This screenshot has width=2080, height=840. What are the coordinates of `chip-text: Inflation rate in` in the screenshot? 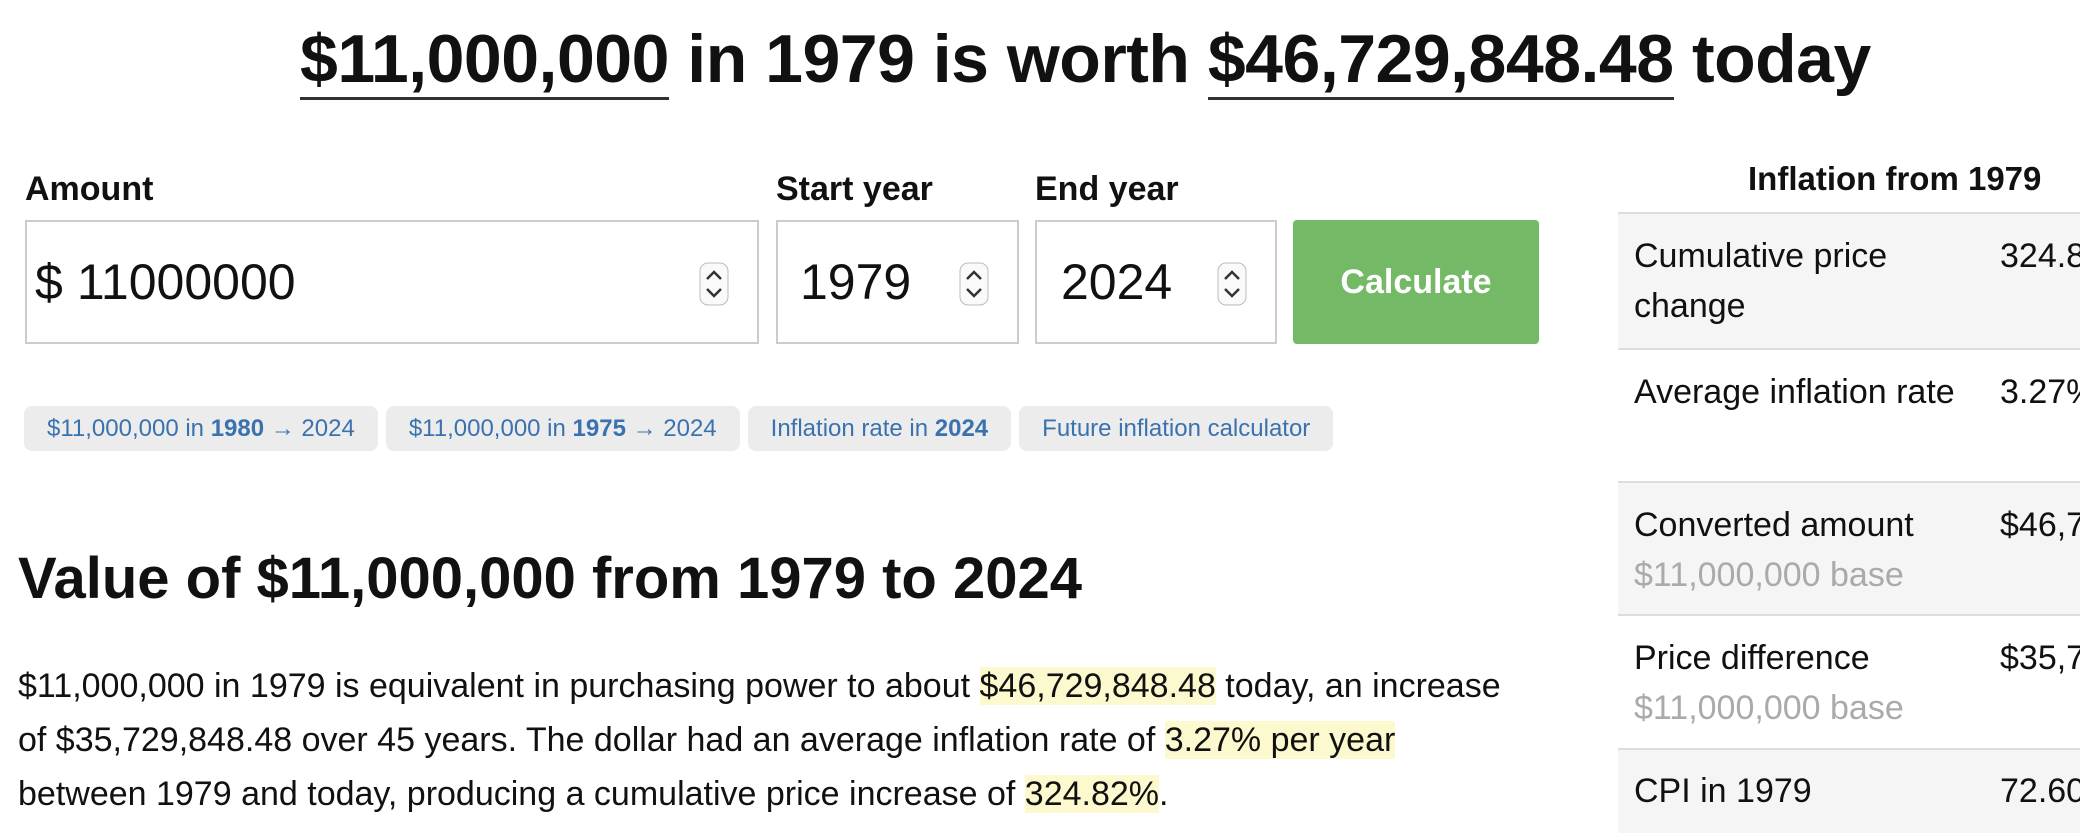 It's located at (852, 428).